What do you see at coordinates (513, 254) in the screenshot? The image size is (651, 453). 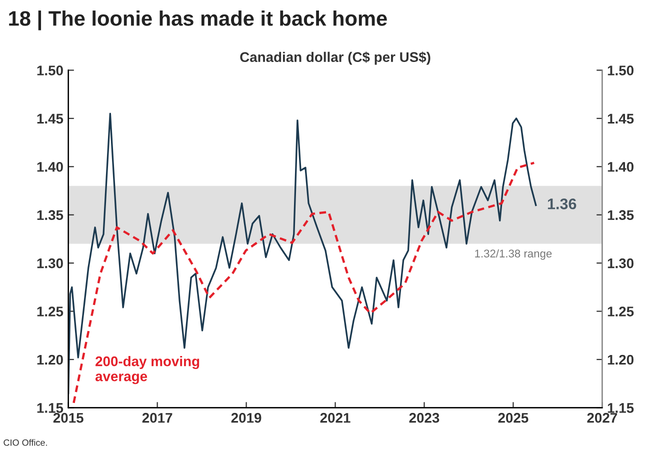 I see `annotation: 1.32/1.38 range` at bounding box center [513, 254].